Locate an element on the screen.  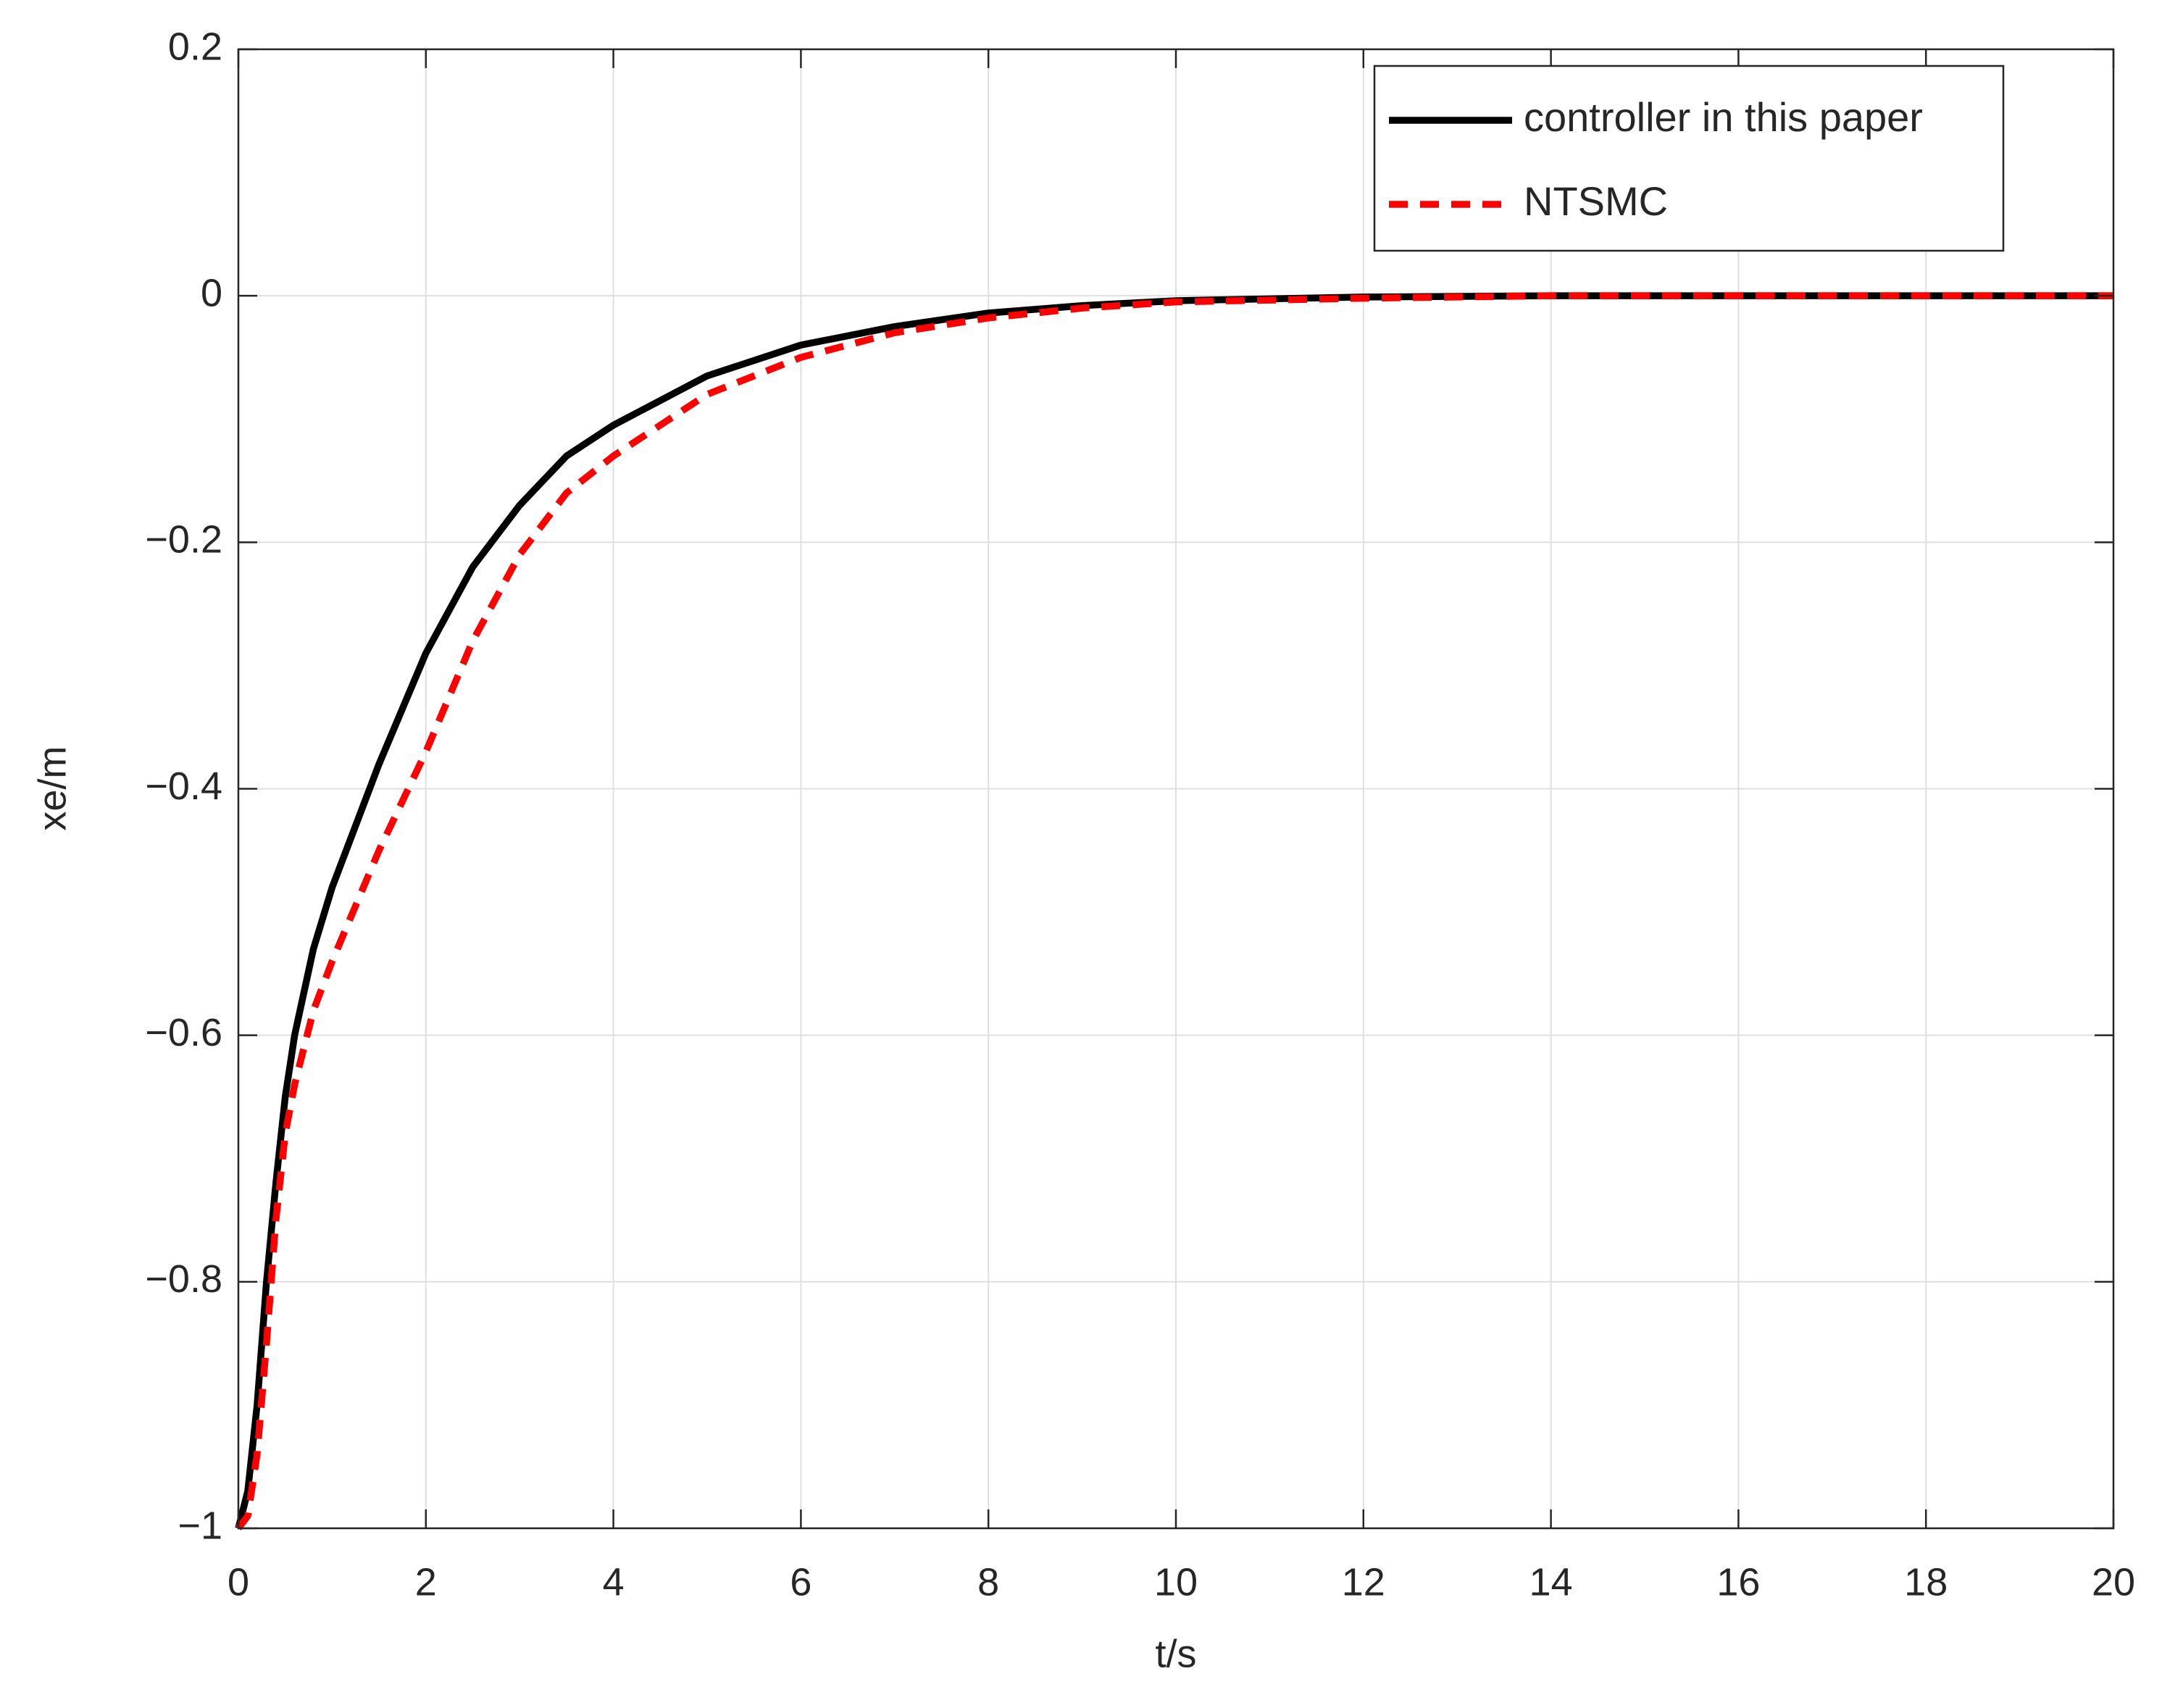
x-tick-label: 16 is located at coordinates (1738, 1582).